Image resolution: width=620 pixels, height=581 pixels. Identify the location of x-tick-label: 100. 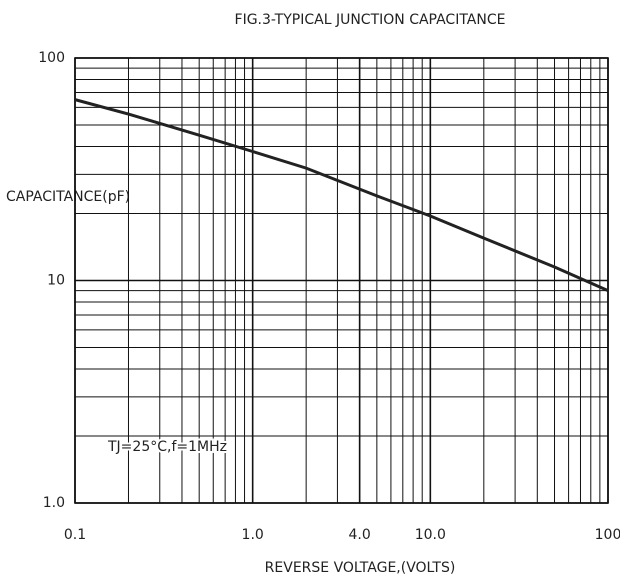
(607, 535).